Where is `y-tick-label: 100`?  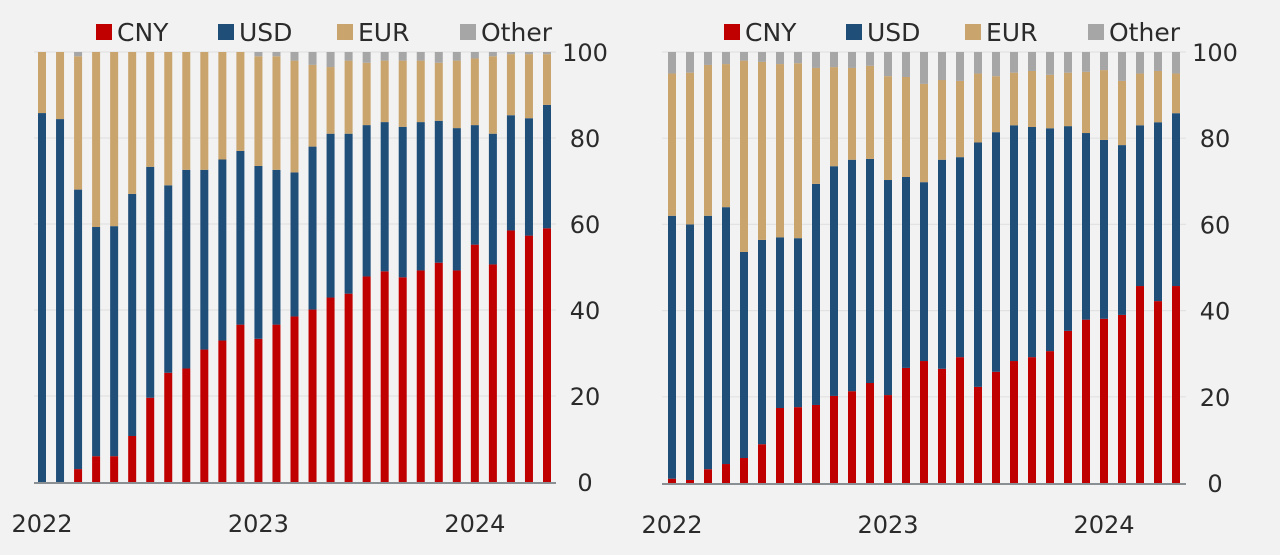 y-tick-label: 100 is located at coordinates (585, 53).